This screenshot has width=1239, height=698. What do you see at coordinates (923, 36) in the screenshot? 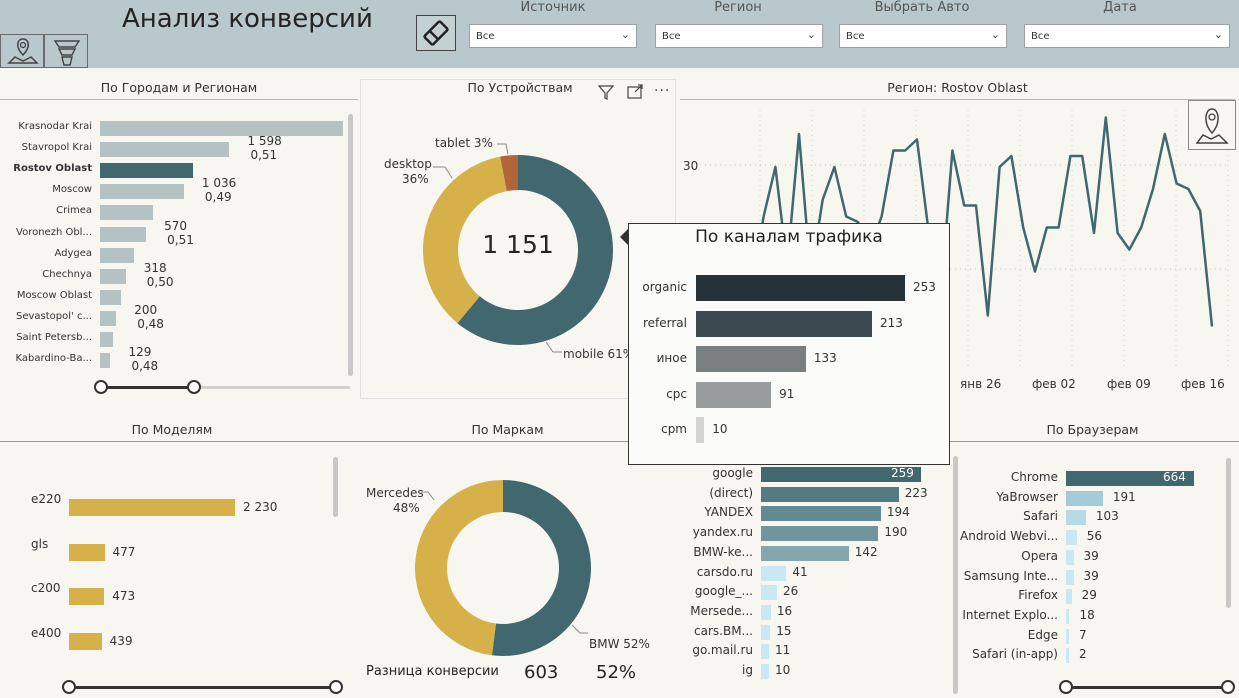
I see `car-dropdown: Все ⌄` at bounding box center [923, 36].